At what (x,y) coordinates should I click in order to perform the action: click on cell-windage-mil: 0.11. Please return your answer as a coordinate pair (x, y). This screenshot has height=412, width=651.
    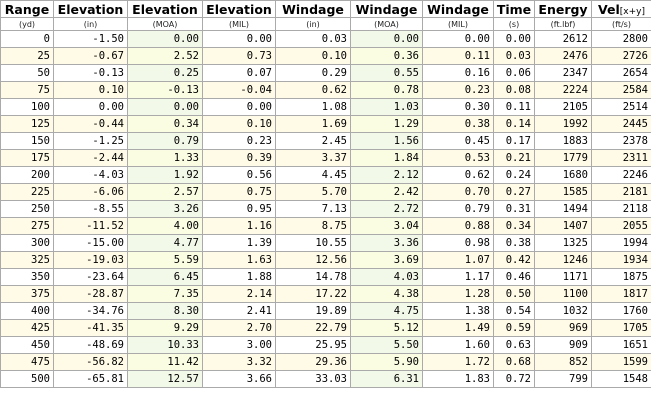
    Looking at the image, I should click on (458, 56).